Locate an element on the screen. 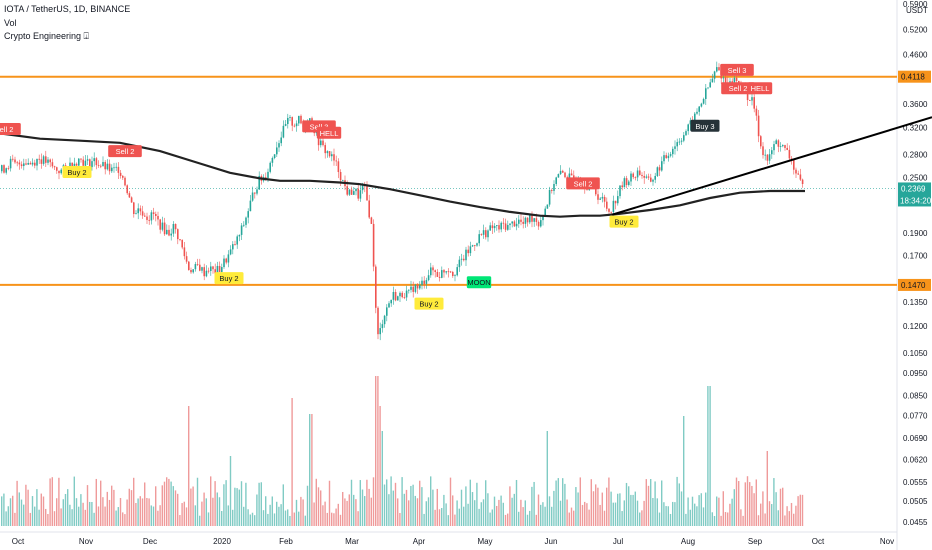 The height and width of the screenshot is (550, 932). y-tick-label: 0.1350 is located at coordinates (915, 302).